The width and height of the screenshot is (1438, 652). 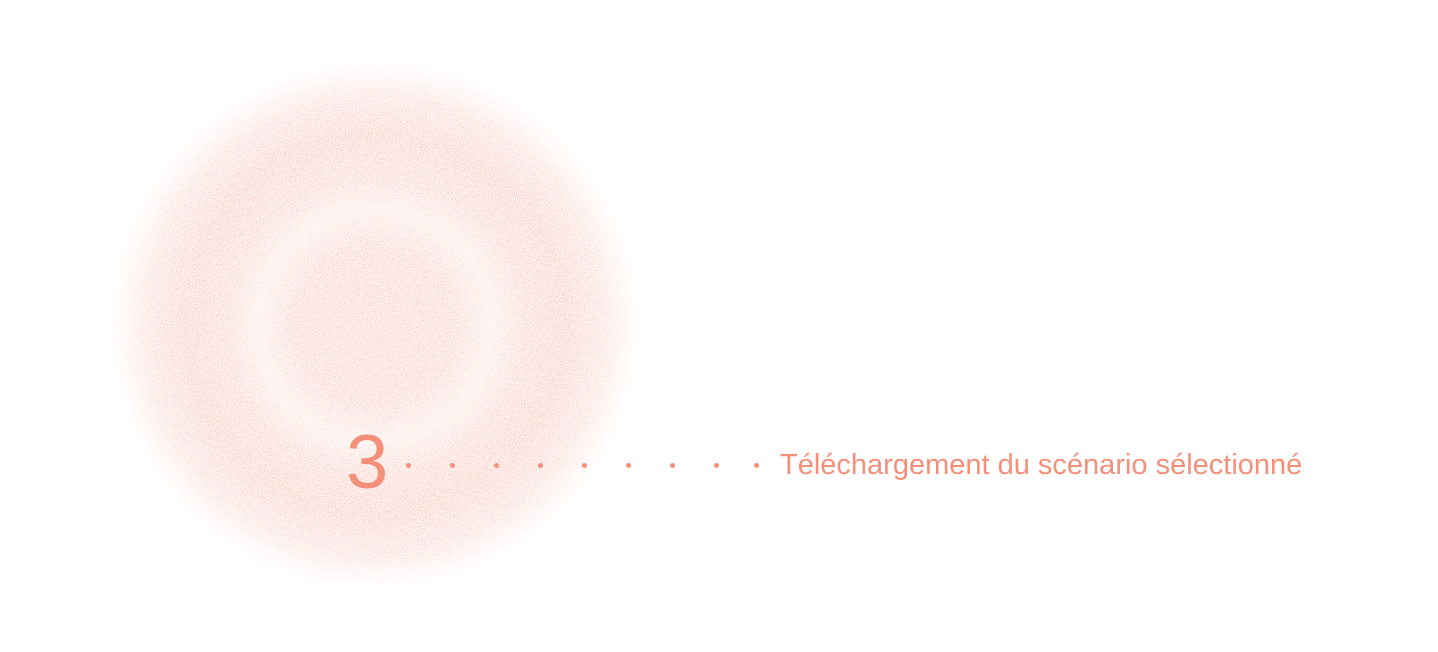 What do you see at coordinates (1041, 465) in the screenshot?
I see `step-label: Téléchargement du scénario sélectionné` at bounding box center [1041, 465].